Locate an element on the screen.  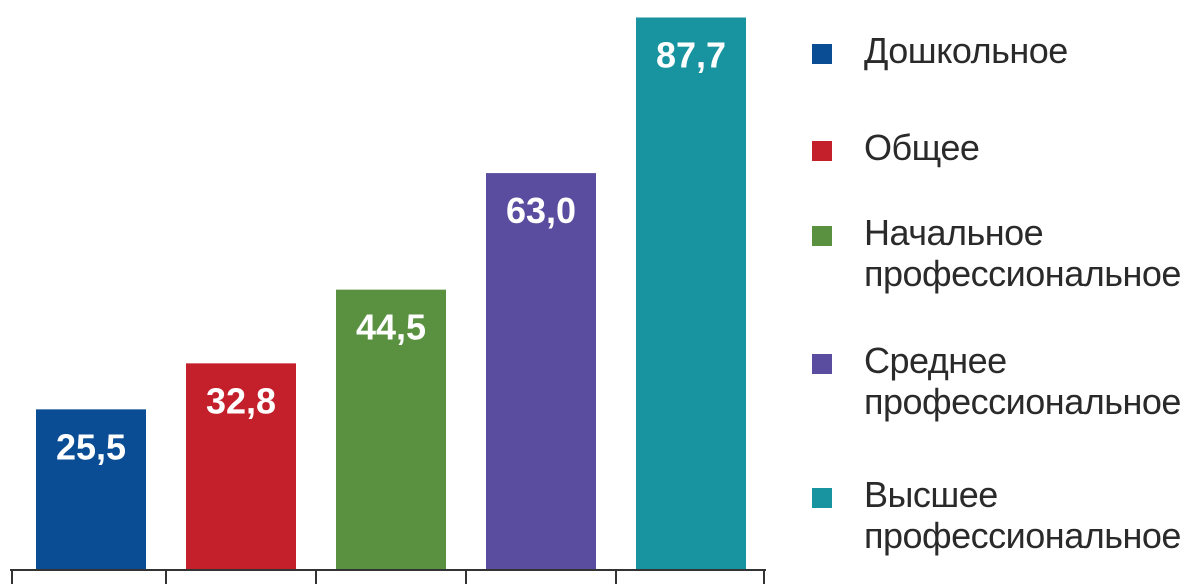
legend-label-line: Высшее is located at coordinates (931, 494).